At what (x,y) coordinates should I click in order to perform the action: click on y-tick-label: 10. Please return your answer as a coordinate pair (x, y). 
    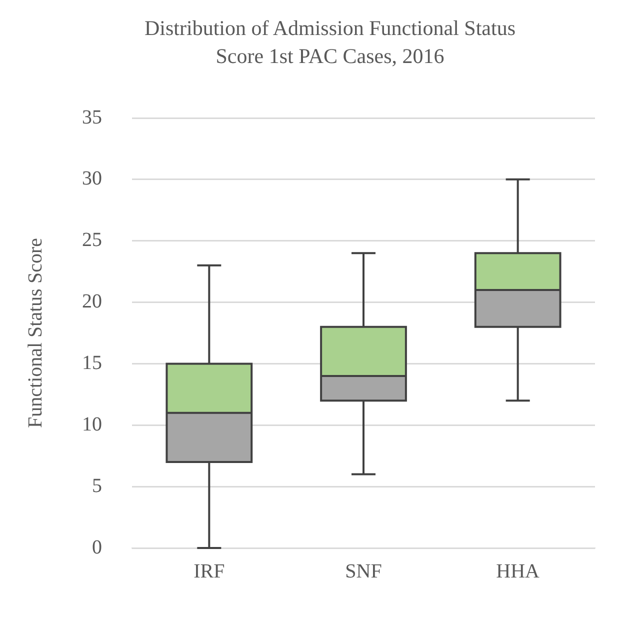
    Looking at the image, I should click on (92, 424).